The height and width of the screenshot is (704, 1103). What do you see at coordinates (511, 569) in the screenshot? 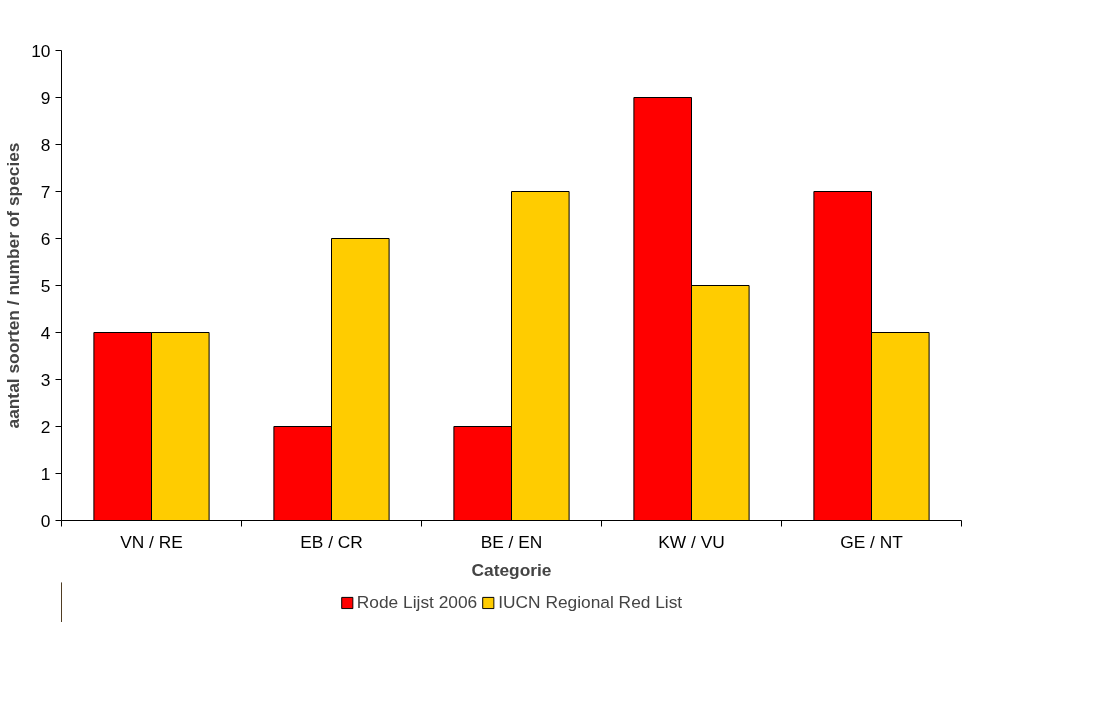
I see `x-axis-title: Categorie` at bounding box center [511, 569].